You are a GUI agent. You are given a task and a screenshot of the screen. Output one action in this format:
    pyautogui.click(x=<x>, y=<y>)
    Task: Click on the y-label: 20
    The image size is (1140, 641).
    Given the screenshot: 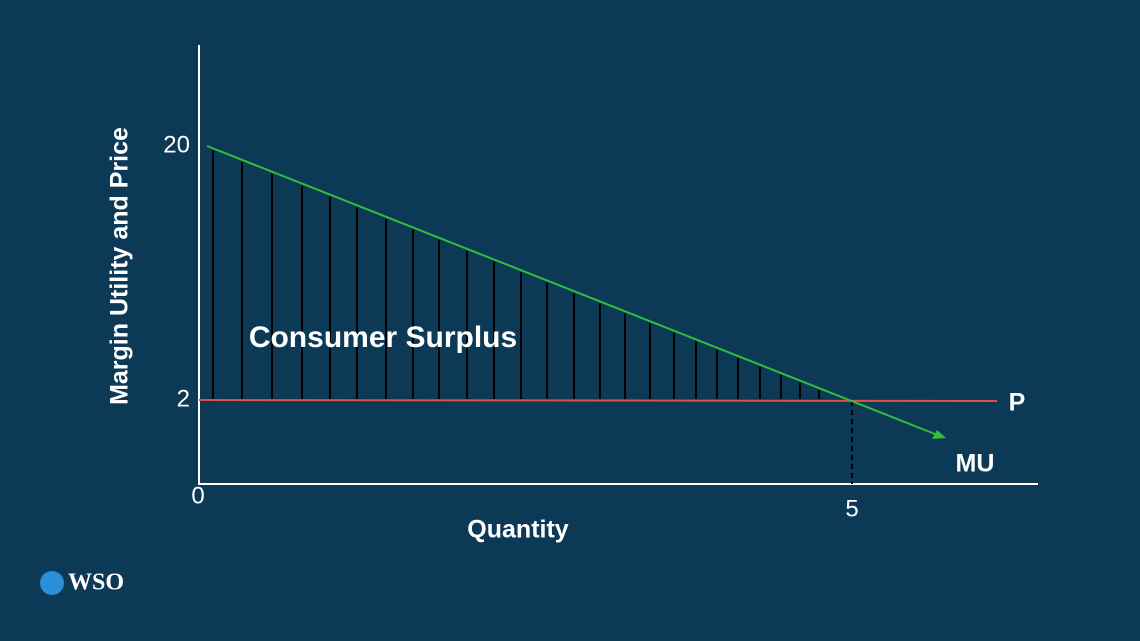 What is the action you would take?
    pyautogui.click(x=176, y=144)
    